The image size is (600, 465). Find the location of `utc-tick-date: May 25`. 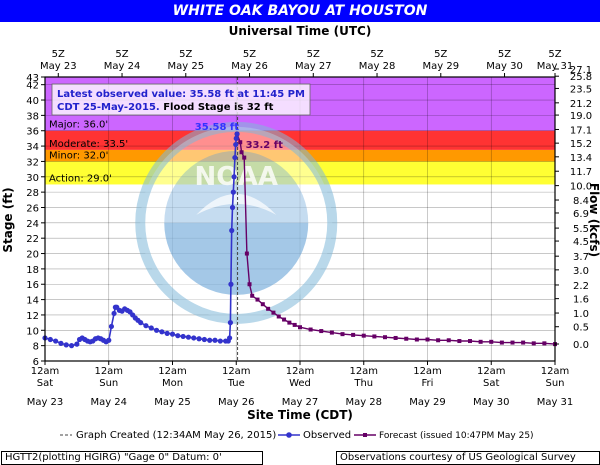

utc-tick-date: May 25 is located at coordinates (185, 66).